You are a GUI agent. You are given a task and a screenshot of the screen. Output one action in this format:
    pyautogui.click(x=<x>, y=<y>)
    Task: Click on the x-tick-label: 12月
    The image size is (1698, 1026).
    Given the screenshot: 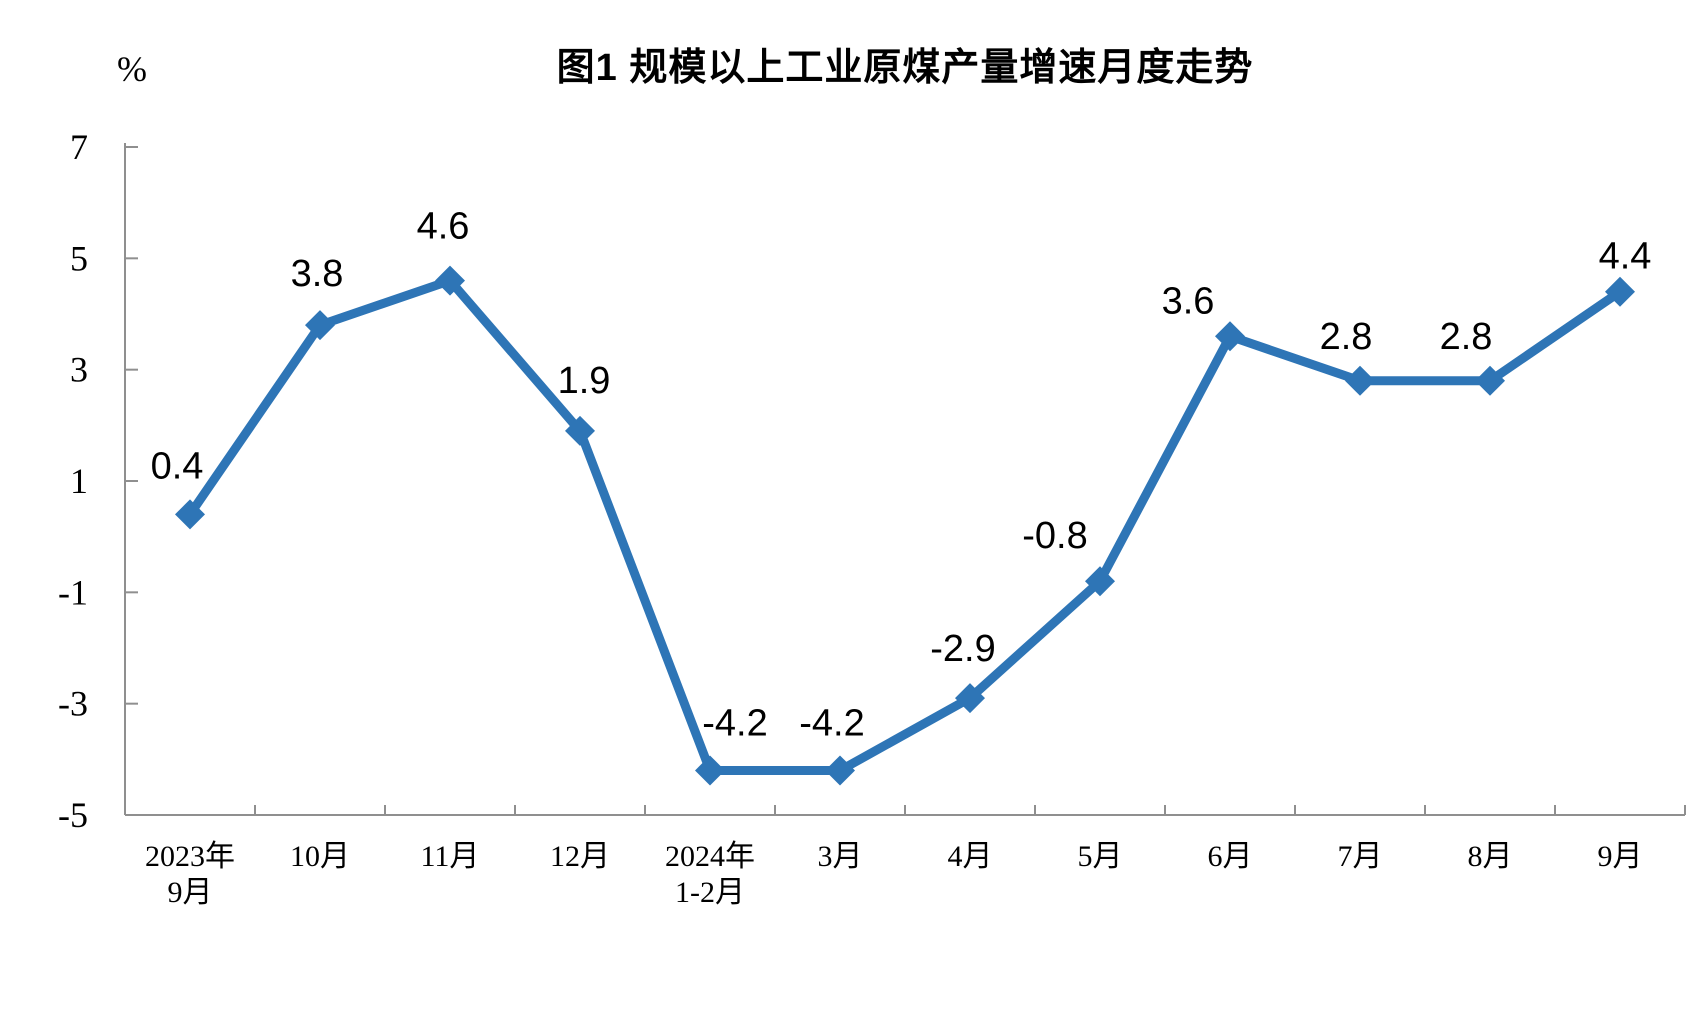 What is the action you would take?
    pyautogui.click(x=580, y=856)
    